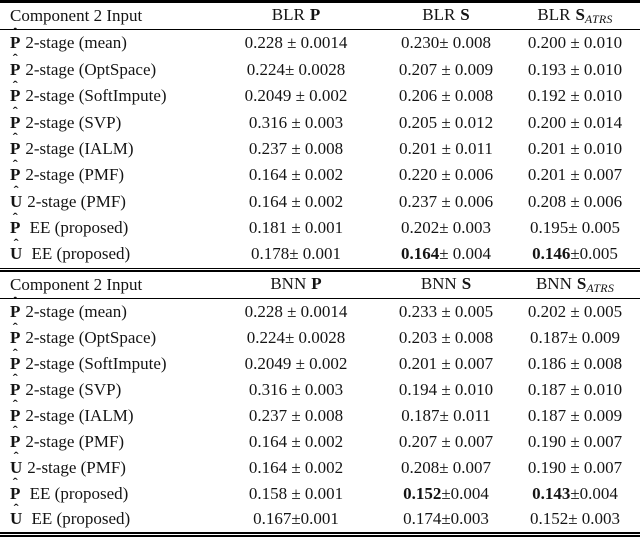  I want to click on value-cell: 0.152± 0.003, so click(575, 519).